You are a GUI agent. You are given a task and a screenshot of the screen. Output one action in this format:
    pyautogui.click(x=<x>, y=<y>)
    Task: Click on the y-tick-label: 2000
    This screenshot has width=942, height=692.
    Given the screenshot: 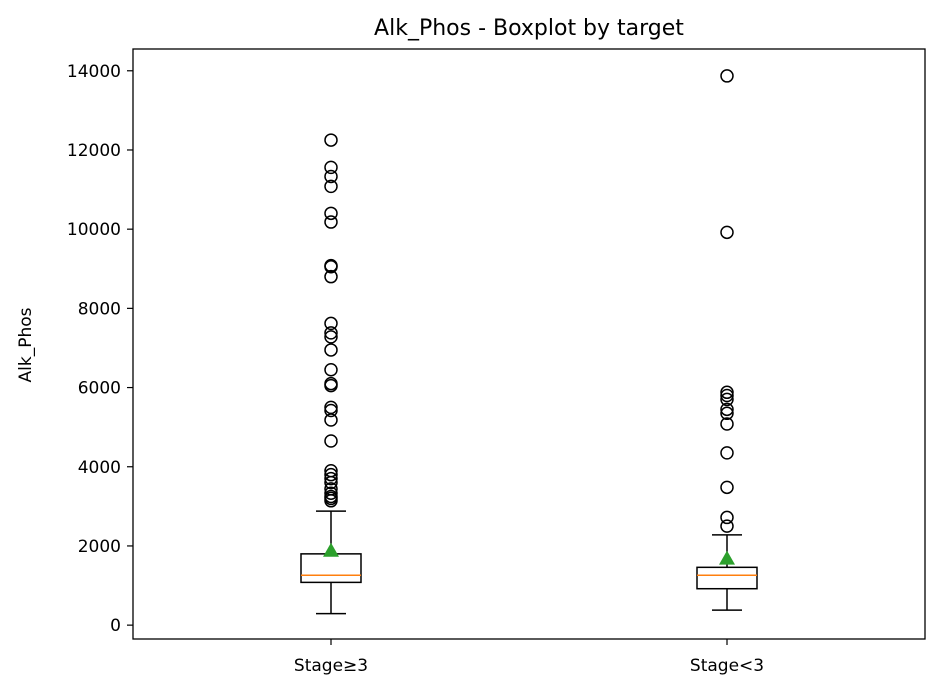 What is the action you would take?
    pyautogui.click(x=99, y=547)
    